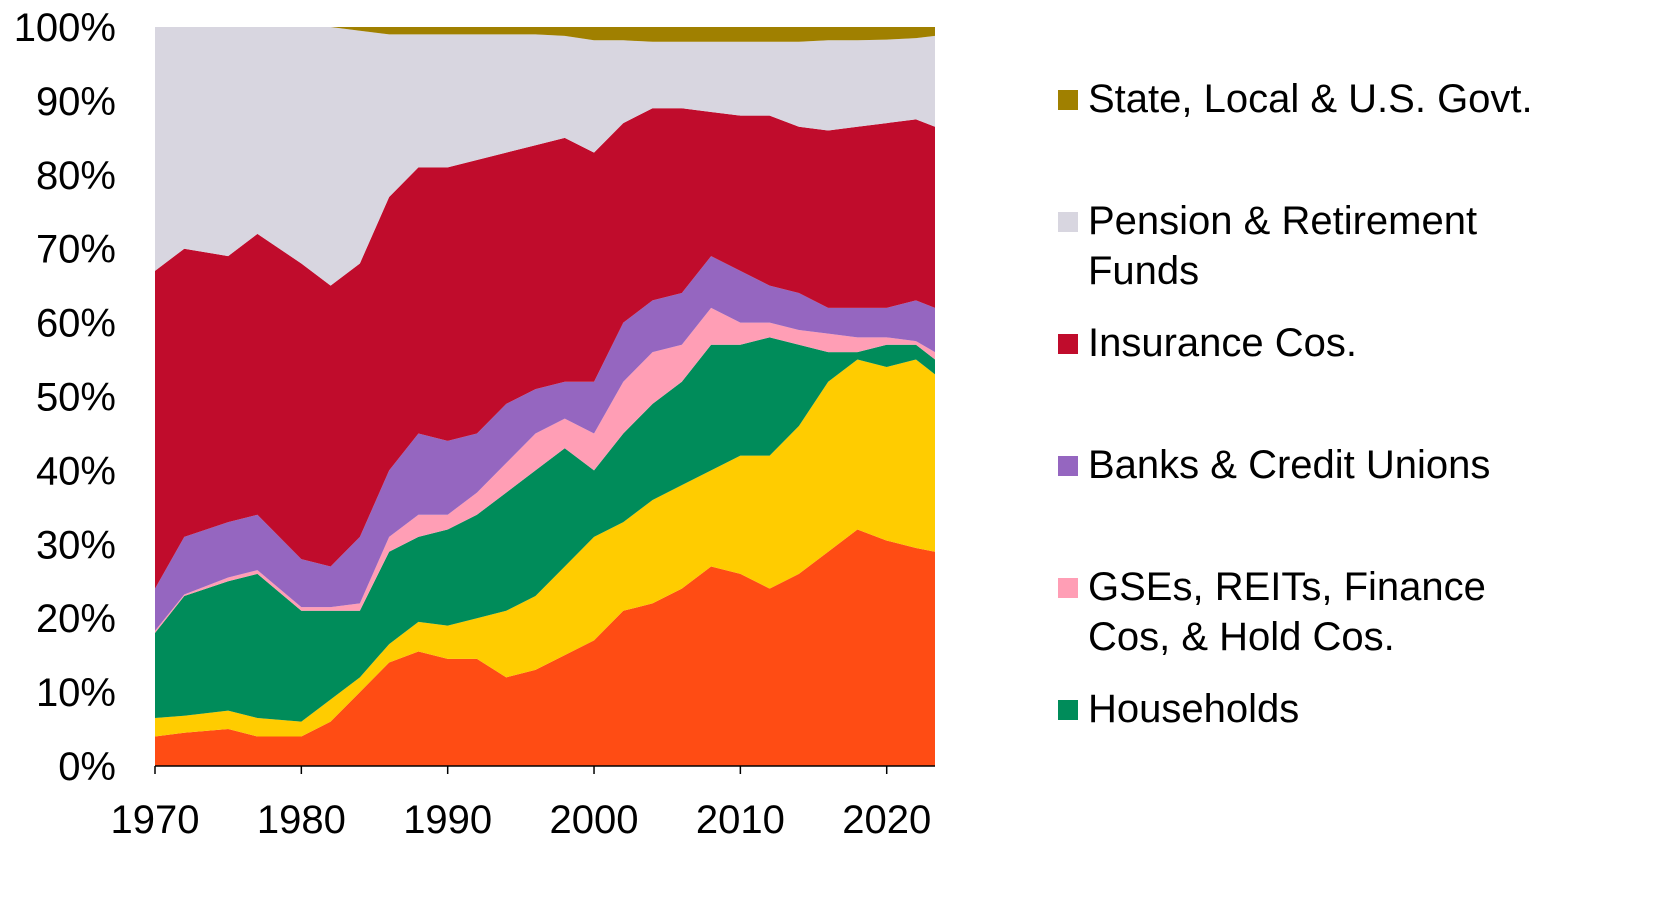 Image resolution: width=1658 pixels, height=898 pixels. I want to click on x-tick-label: 1980, so click(301, 820).